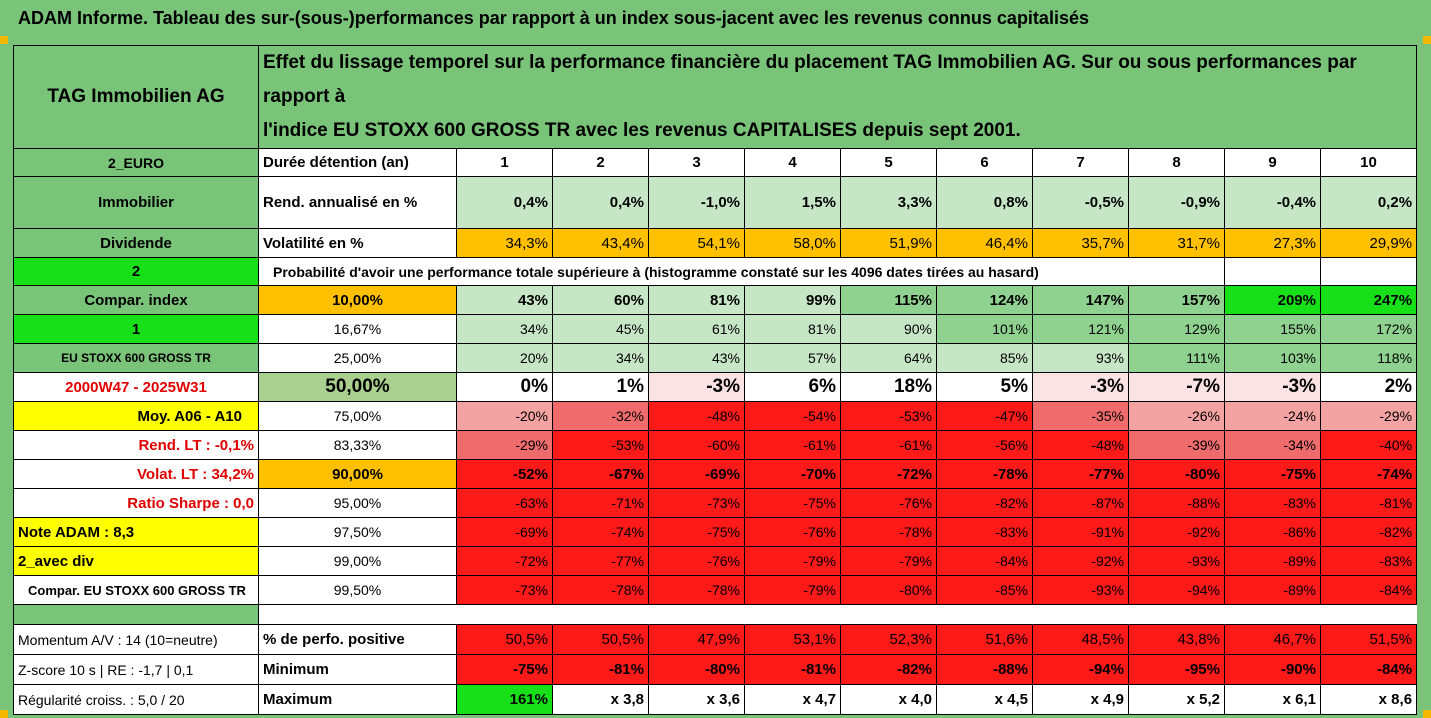 This screenshot has width=1431, height=718. Describe the element at coordinates (1080, 669) in the screenshot. I see `minimum-value: -94%` at that location.